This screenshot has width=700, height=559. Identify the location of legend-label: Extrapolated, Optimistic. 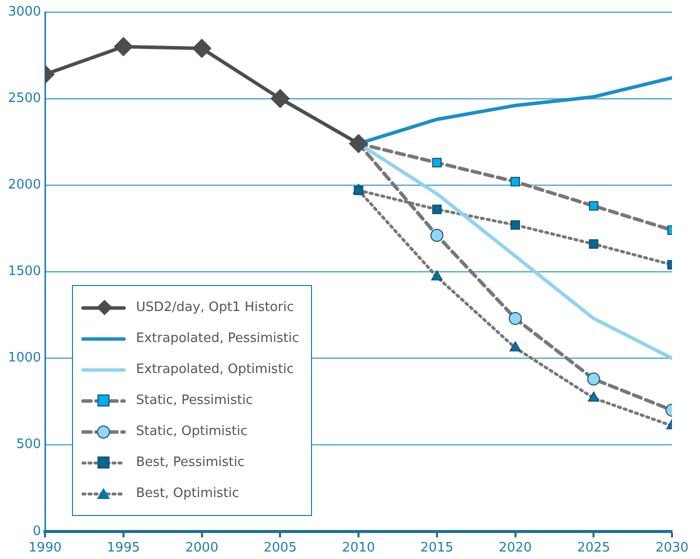
(215, 369).